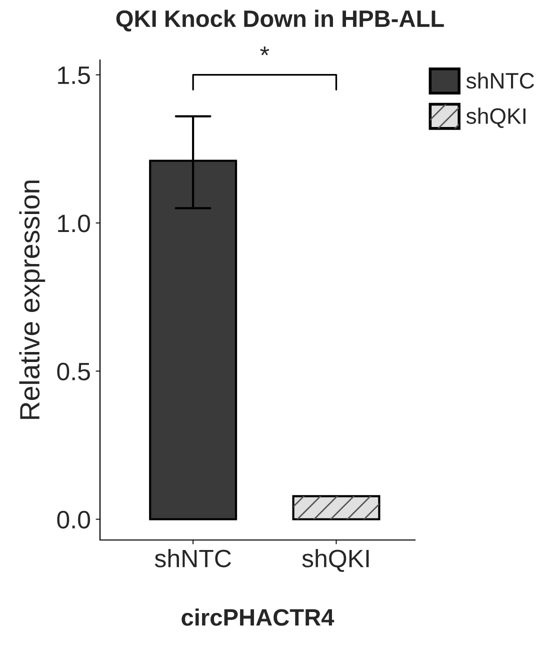 The image size is (560, 647). Describe the element at coordinates (258, 617) in the screenshot. I see `x-axis-title: circPHACTR4` at that location.